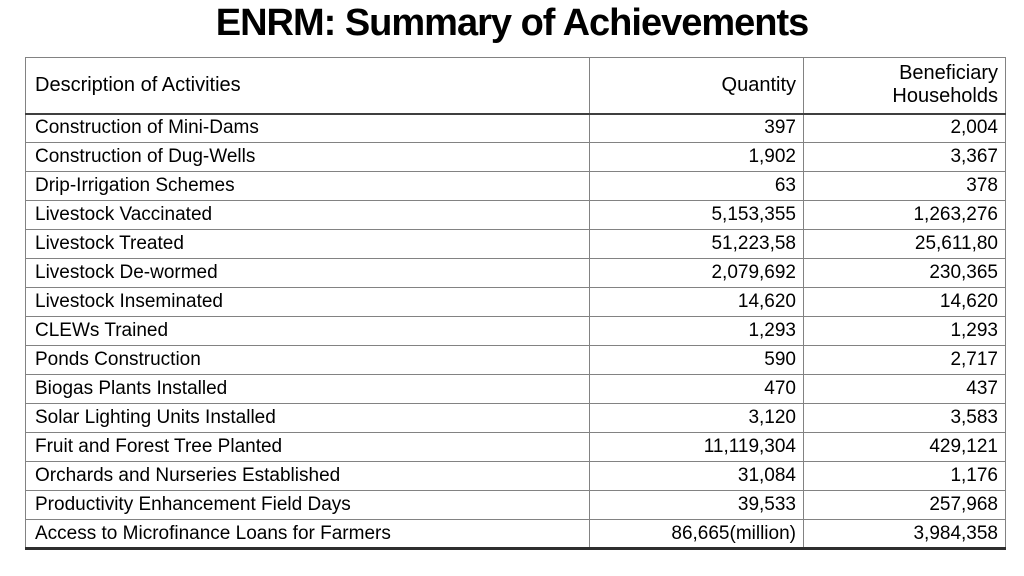 This screenshot has width=1024, height=576. I want to click on cell-quantity: 3,120, so click(696, 418).